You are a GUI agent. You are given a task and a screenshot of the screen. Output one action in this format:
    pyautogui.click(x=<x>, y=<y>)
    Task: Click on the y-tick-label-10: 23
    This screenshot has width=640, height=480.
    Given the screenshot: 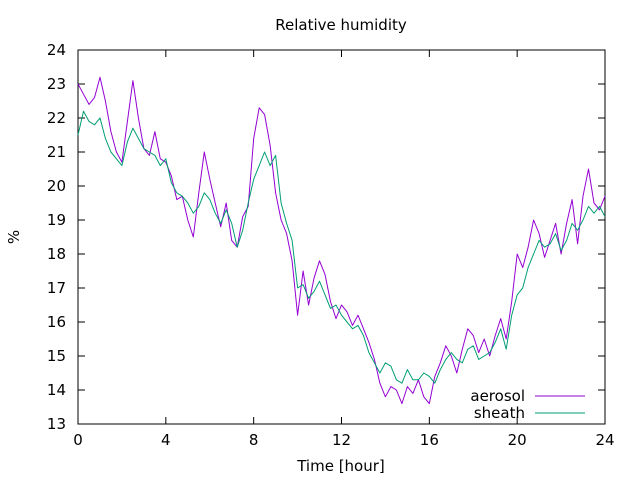 What is the action you would take?
    pyautogui.click(x=56, y=84)
    